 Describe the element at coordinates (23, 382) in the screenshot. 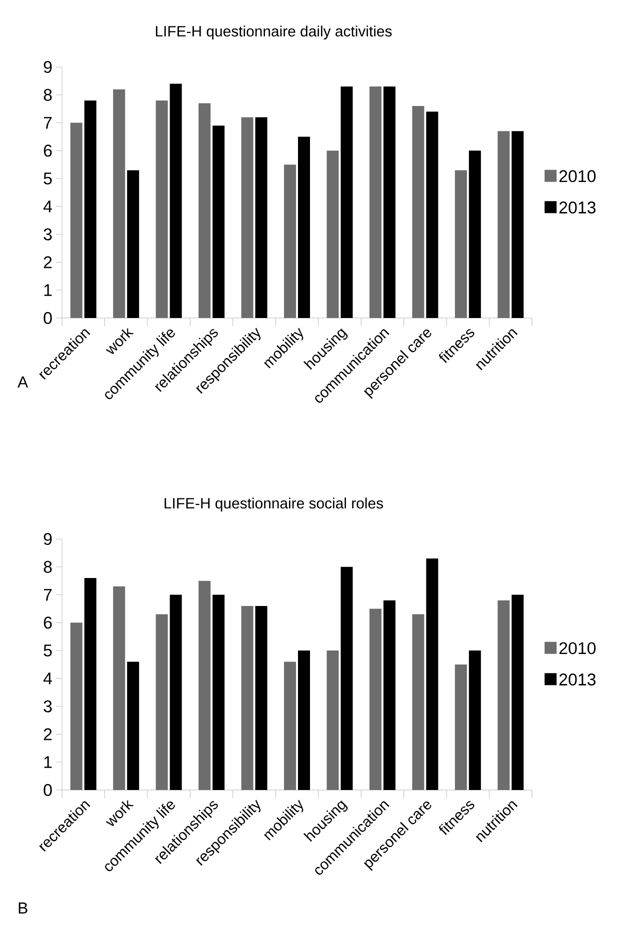

I see `text: A` at that location.